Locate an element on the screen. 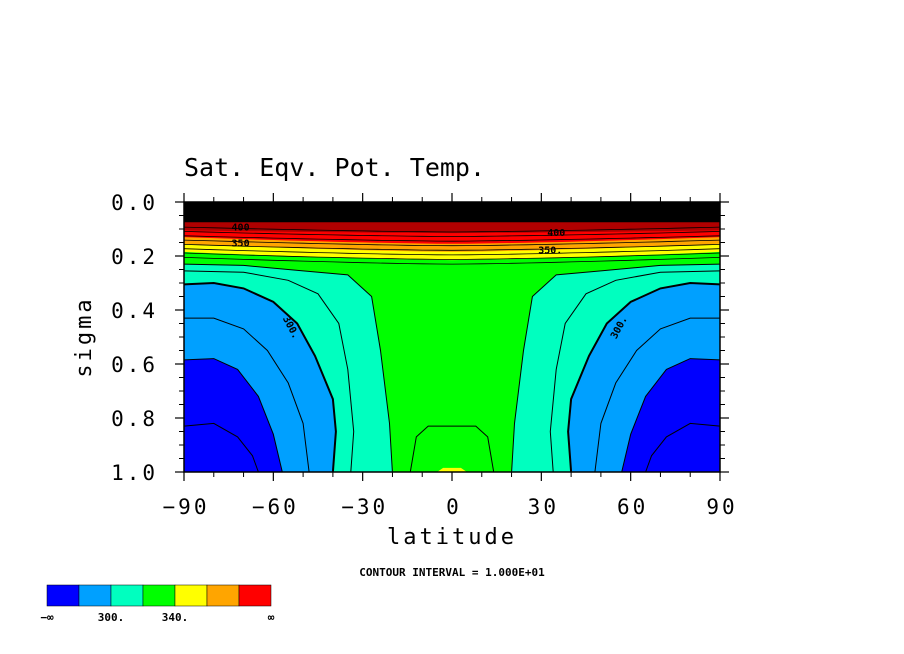 The width and height of the screenshot is (904, 654). contour-300-north is located at coordinates (643, 376).